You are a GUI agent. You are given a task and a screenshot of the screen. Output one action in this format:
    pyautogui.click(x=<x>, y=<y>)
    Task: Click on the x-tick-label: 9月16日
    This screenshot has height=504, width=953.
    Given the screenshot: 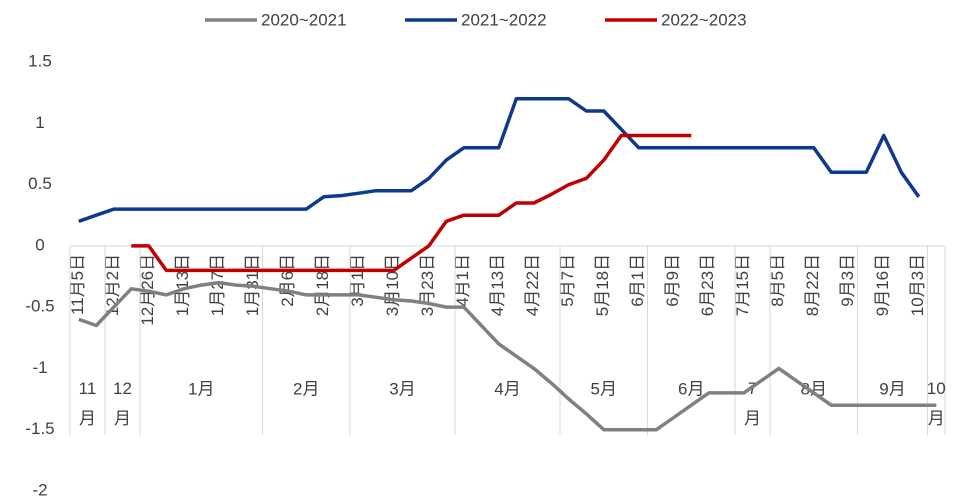 What is the action you would take?
    pyautogui.click(x=882, y=285)
    